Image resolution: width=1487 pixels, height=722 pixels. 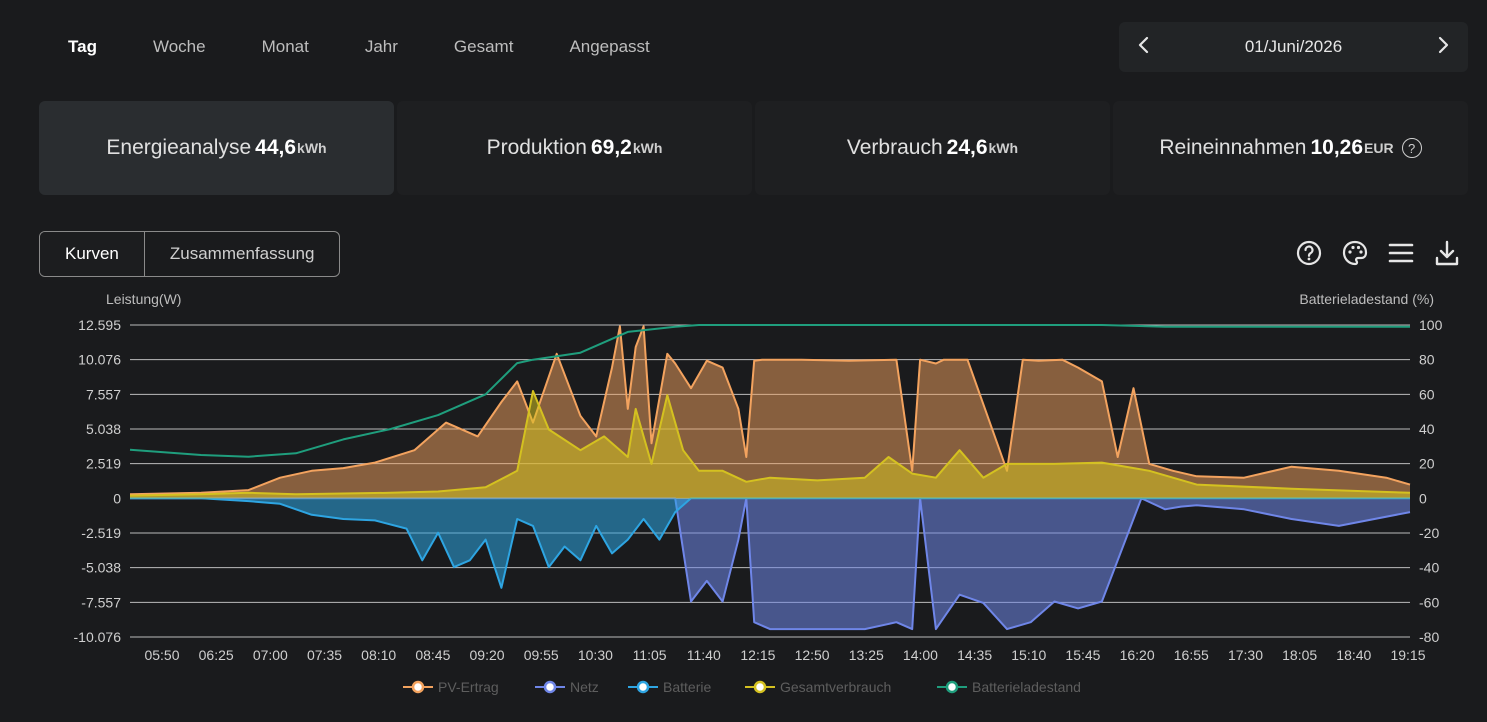 I want to click on card-label: Verbrauch, so click(x=894, y=147).